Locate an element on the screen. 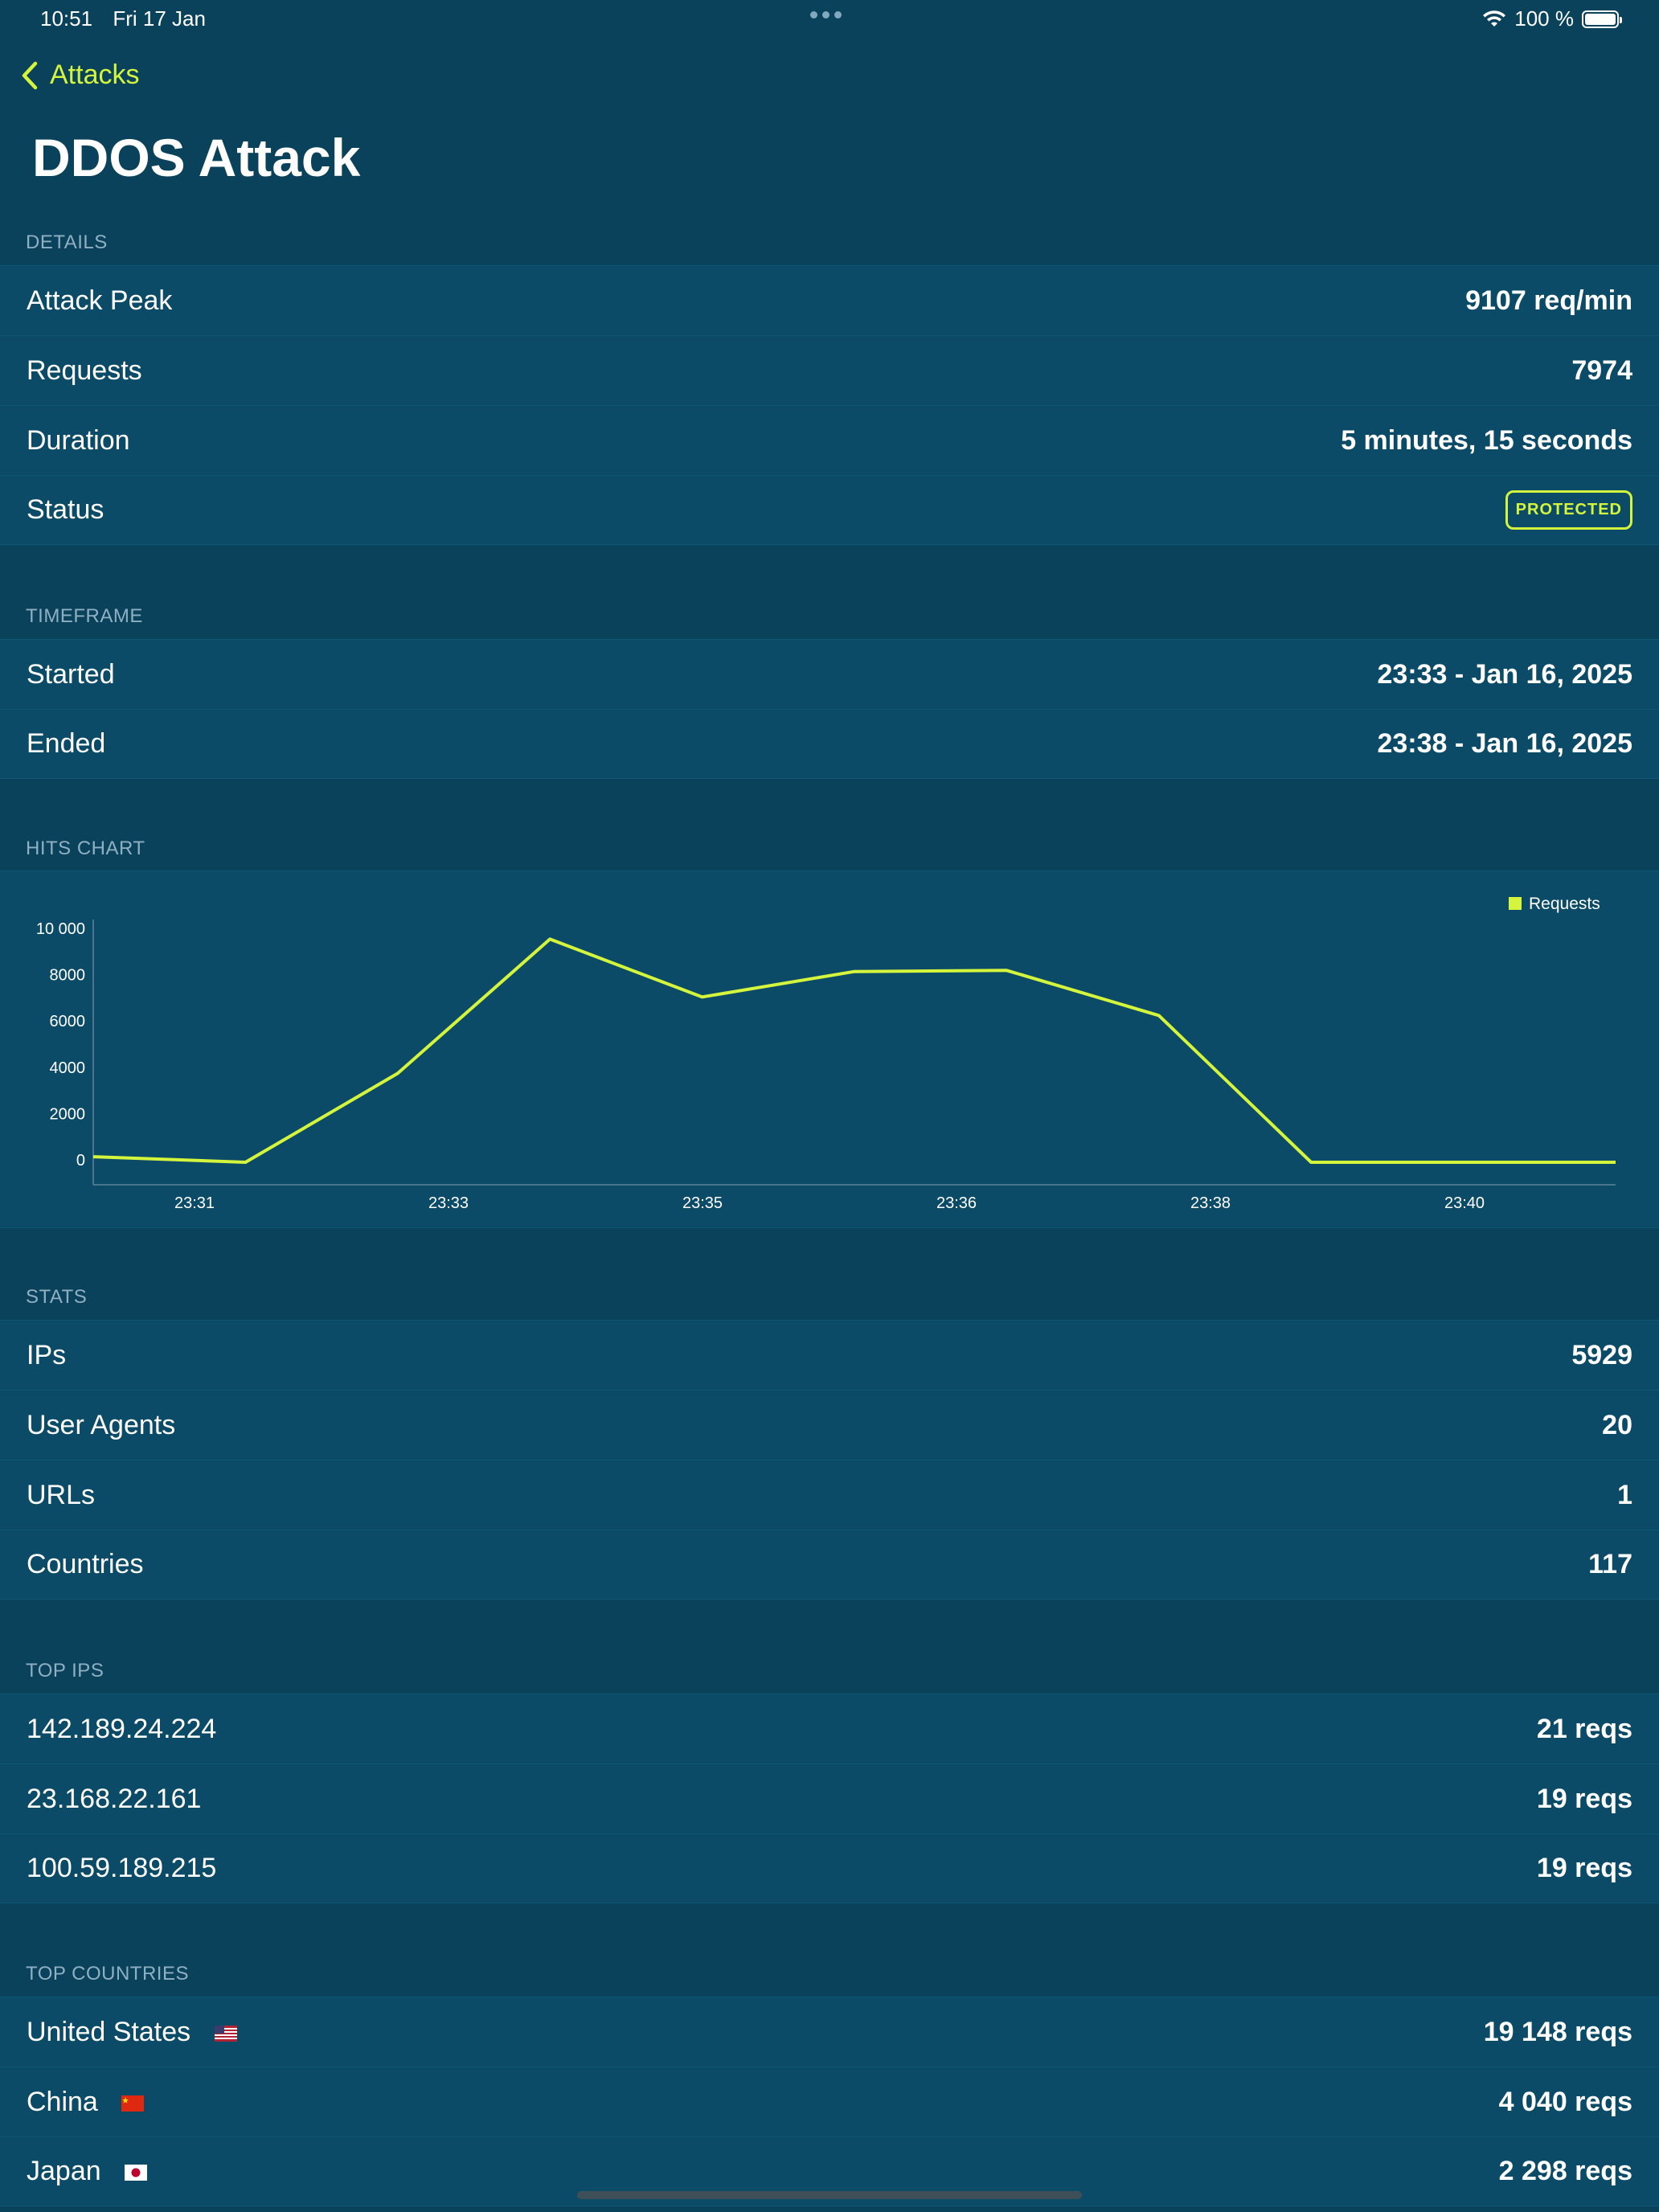 This screenshot has height=2212, width=1659. ip-address: 100.59.189.215 is located at coordinates (122, 1868).